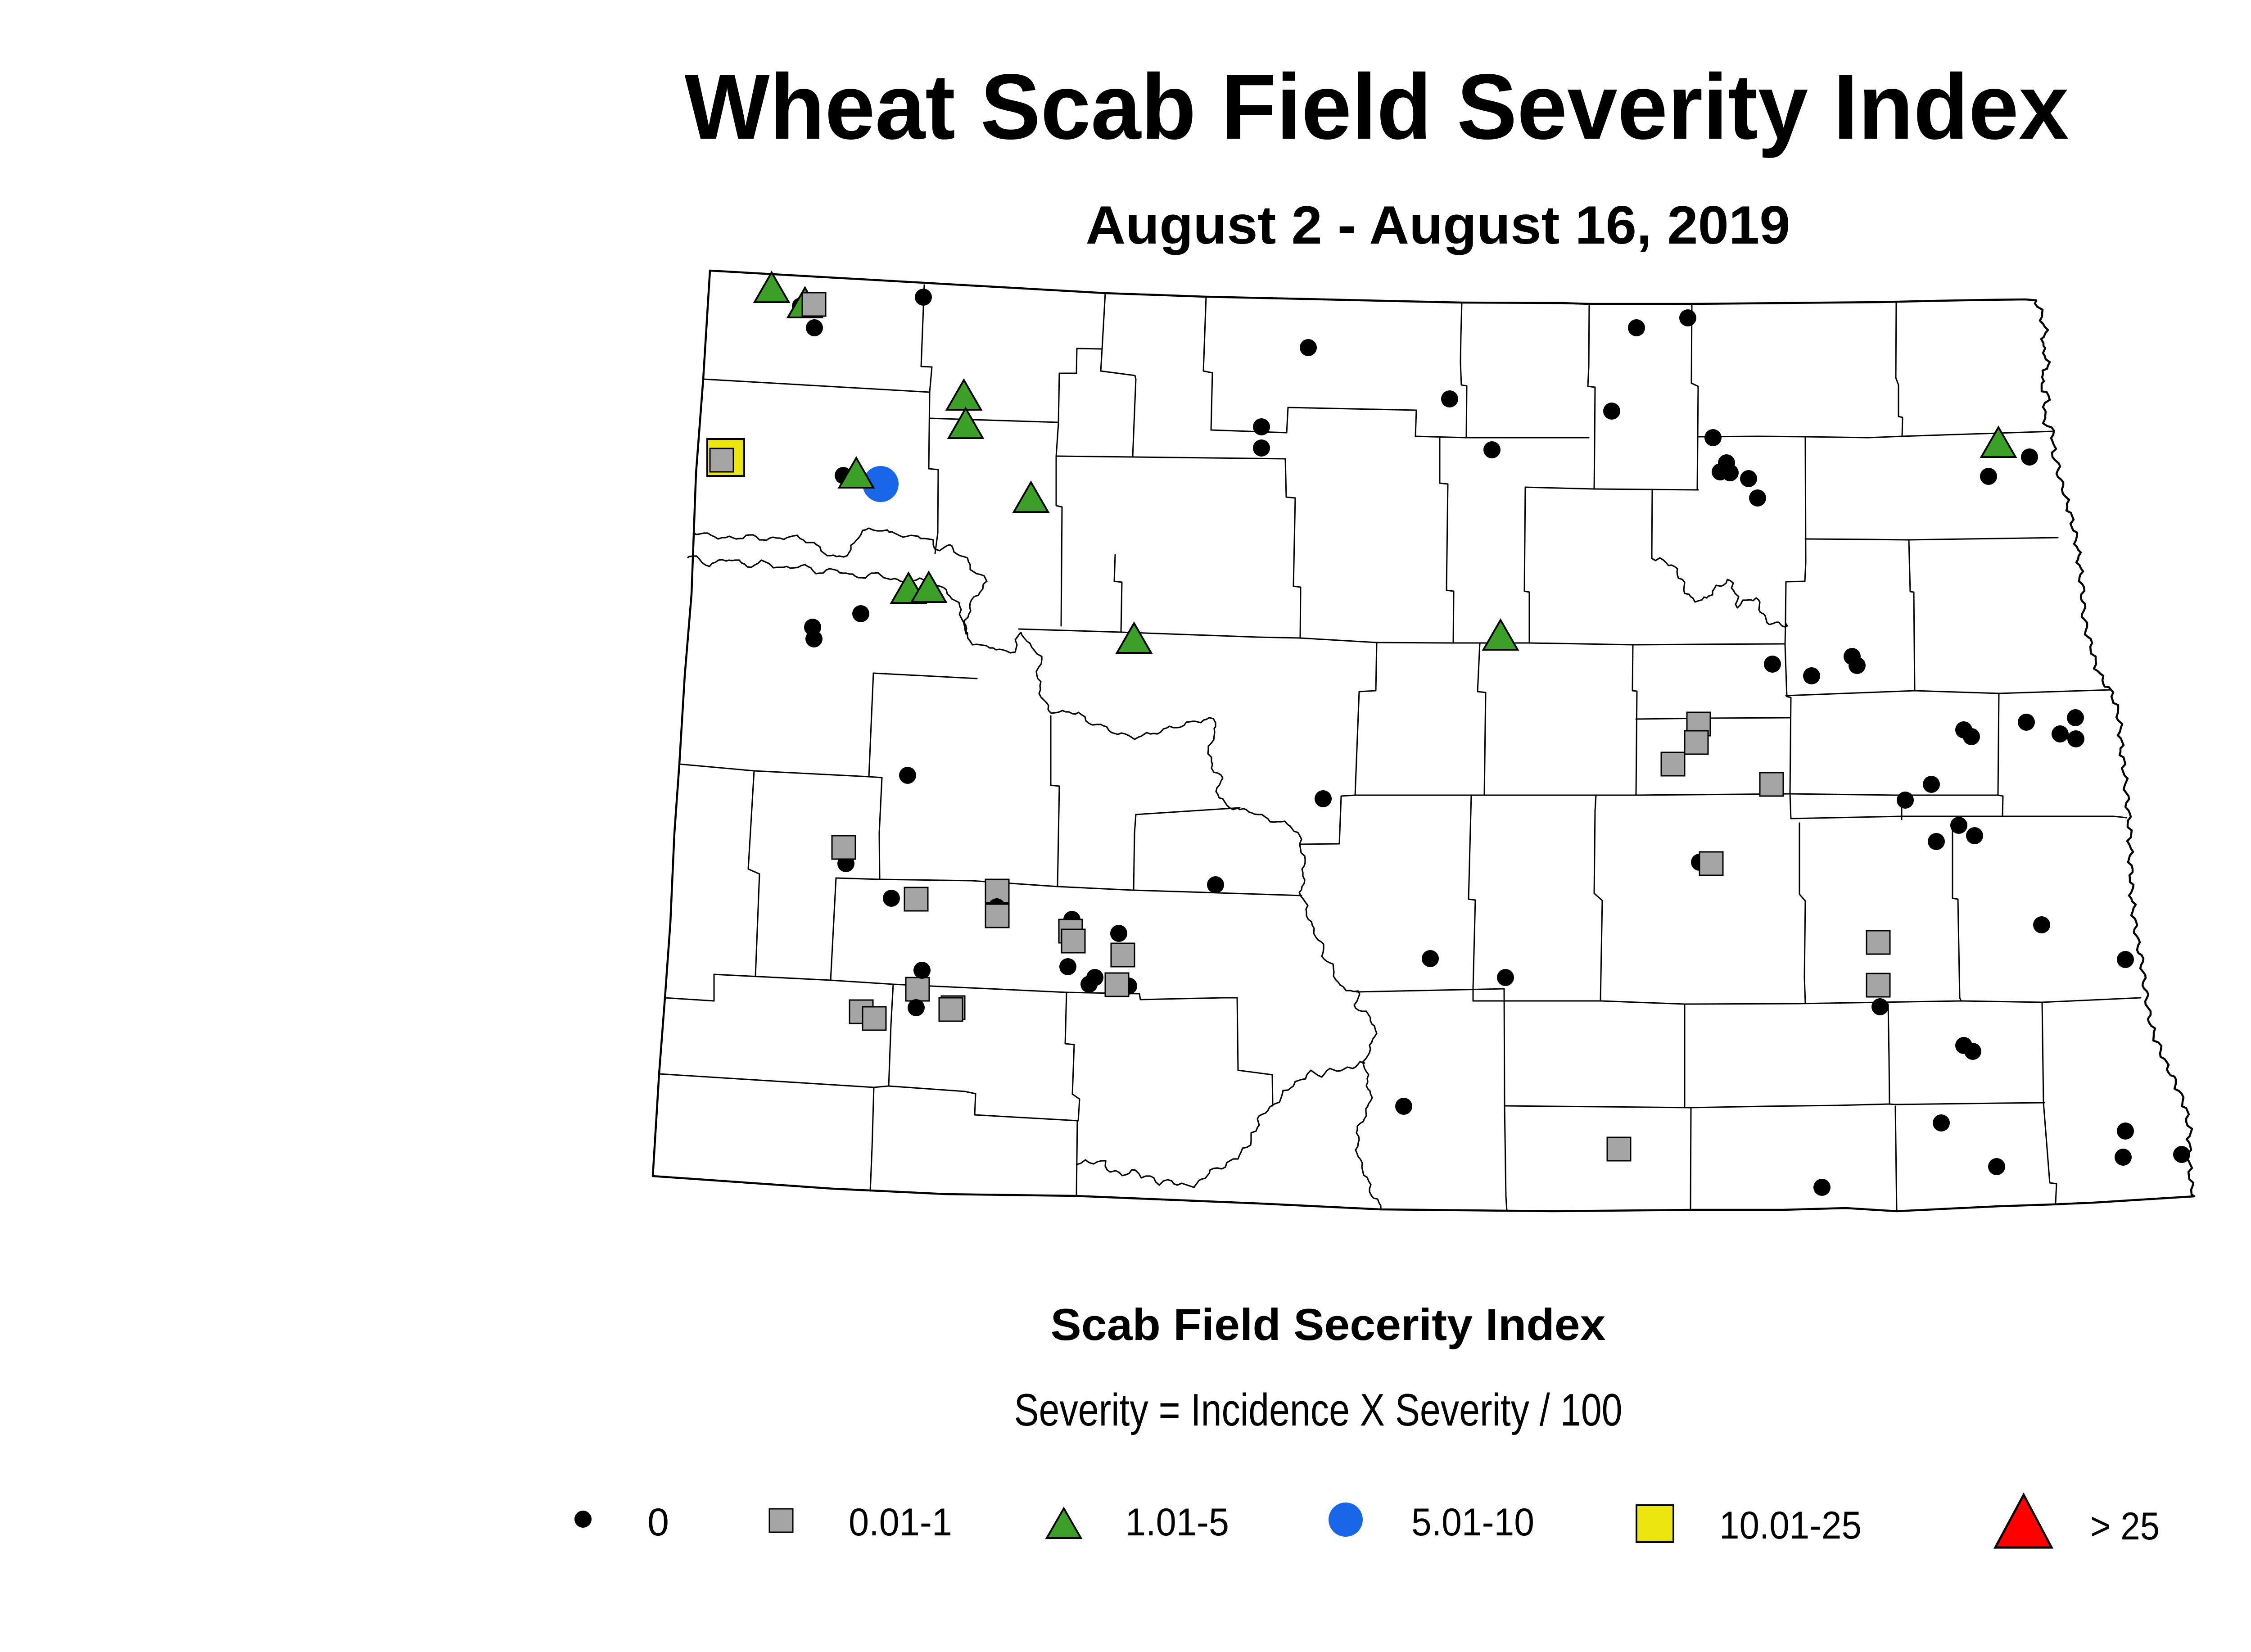 The height and width of the screenshot is (1652, 2251). Describe the element at coordinates (1377, 107) in the screenshot. I see `svg-text:Wheat Scab Field Severity Inde: Wheat Scab Field Severity Index` at that location.